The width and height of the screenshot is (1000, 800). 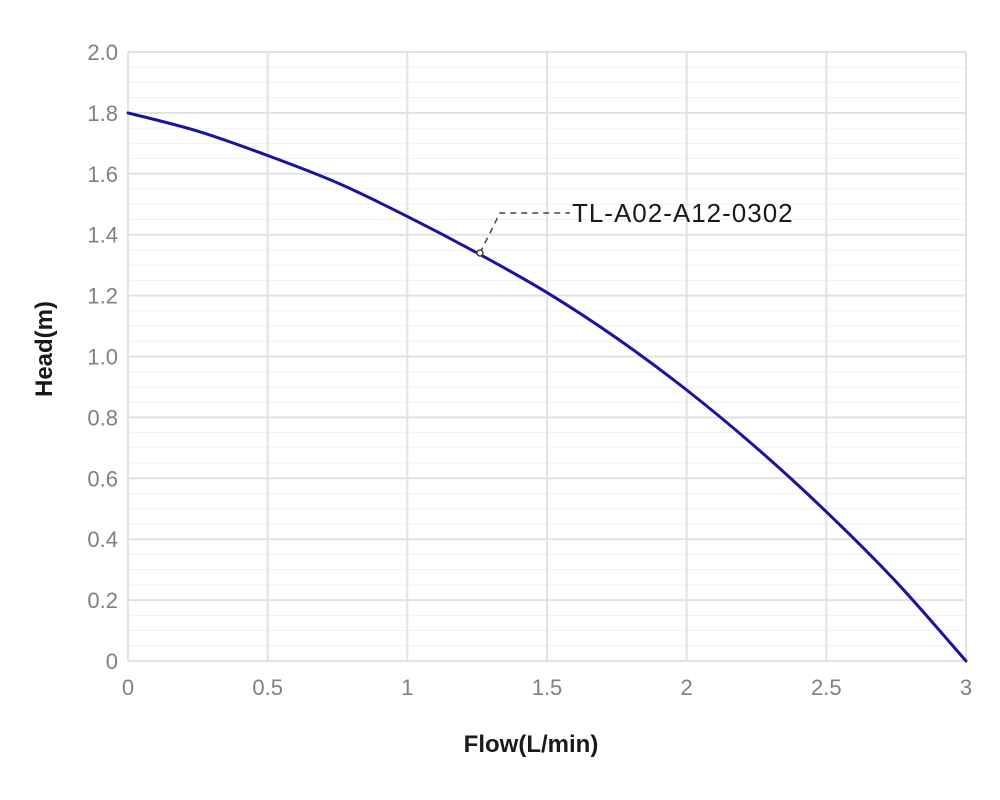 I want to click on y-tick-label: 0.4, so click(x=102, y=539).